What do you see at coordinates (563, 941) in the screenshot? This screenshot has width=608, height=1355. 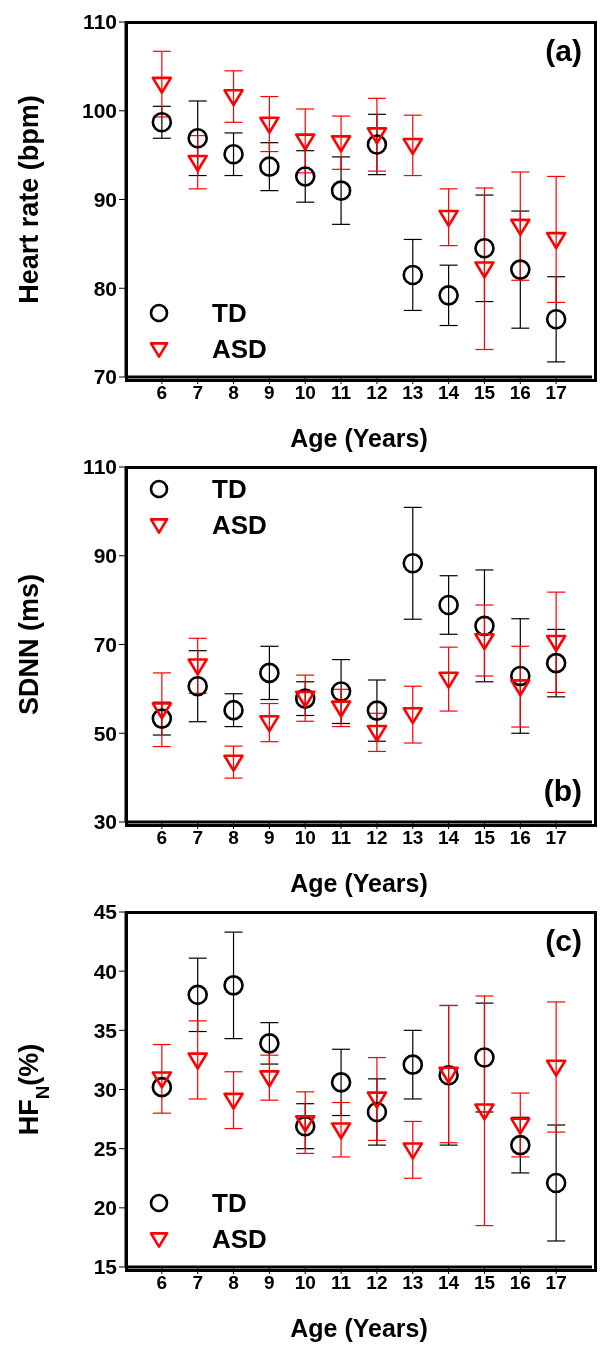 I see `annotation: (c)` at bounding box center [563, 941].